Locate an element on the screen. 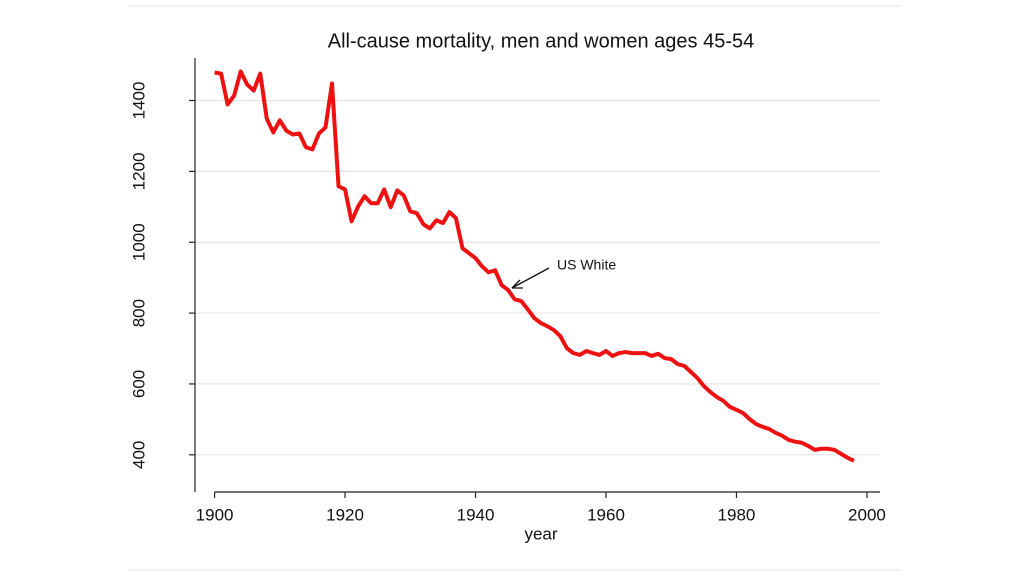 The width and height of the screenshot is (1024, 576). x-tick-label: 1900 is located at coordinates (215, 514).